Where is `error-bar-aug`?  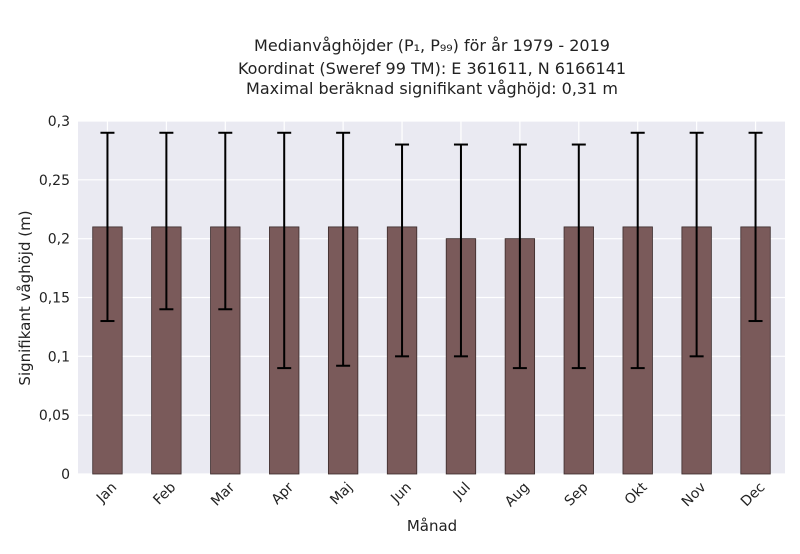 error-bar-aug is located at coordinates (519, 256).